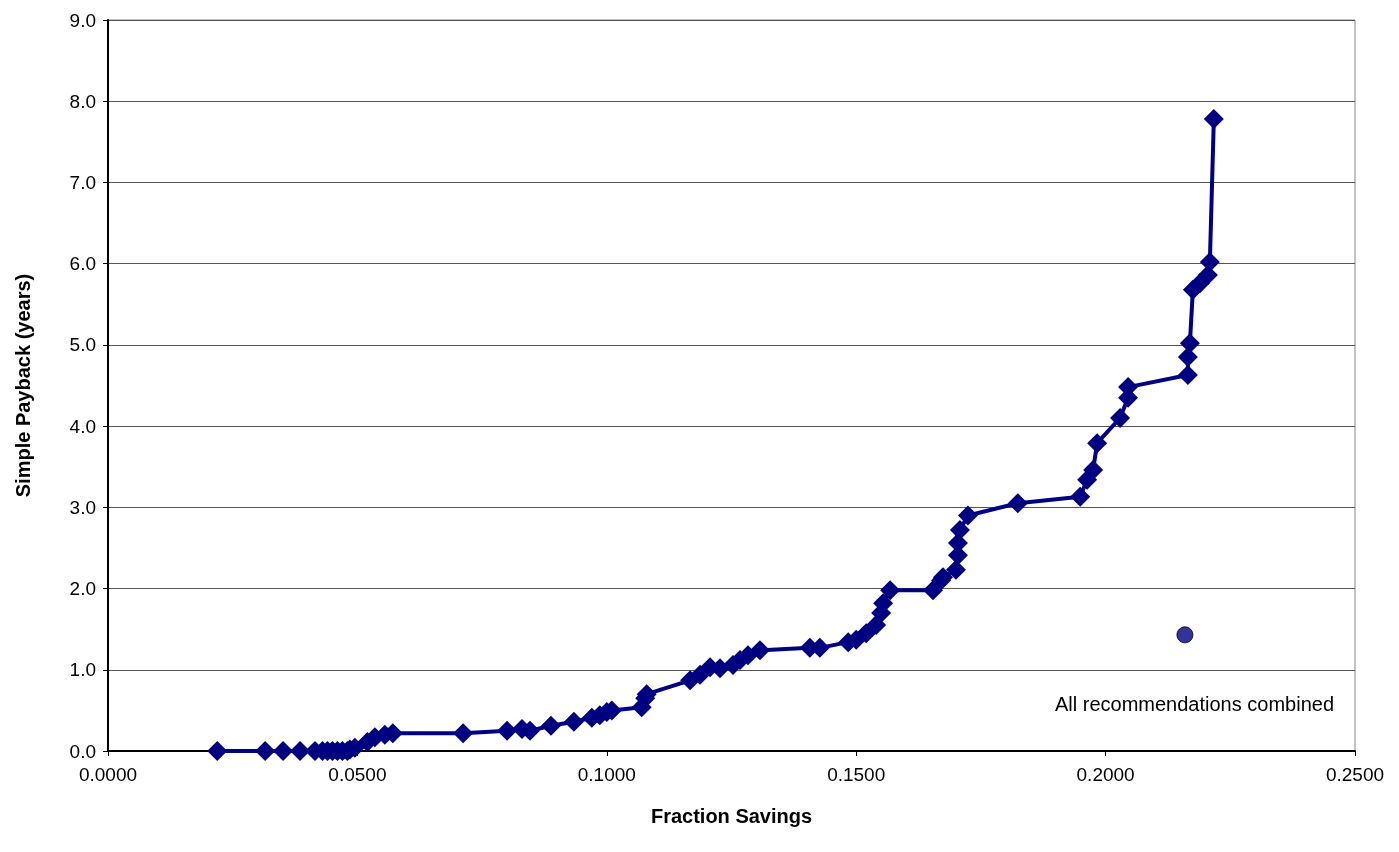  I want to click on y-tick-label: 7.0, so click(82, 182).